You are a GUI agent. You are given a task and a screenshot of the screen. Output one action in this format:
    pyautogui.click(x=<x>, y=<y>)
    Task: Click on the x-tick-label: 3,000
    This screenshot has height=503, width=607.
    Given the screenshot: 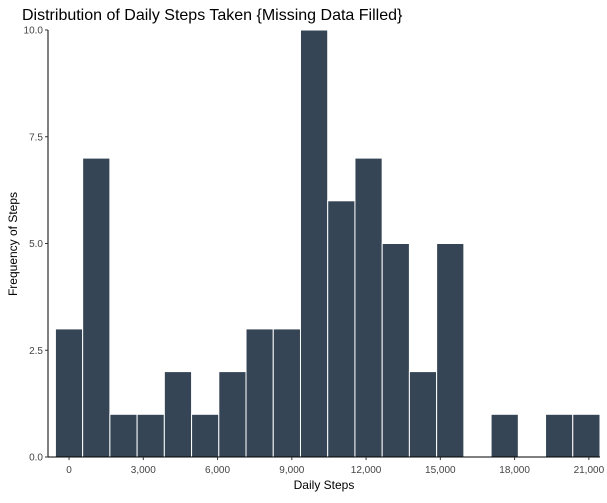 What is the action you would take?
    pyautogui.click(x=143, y=470)
    